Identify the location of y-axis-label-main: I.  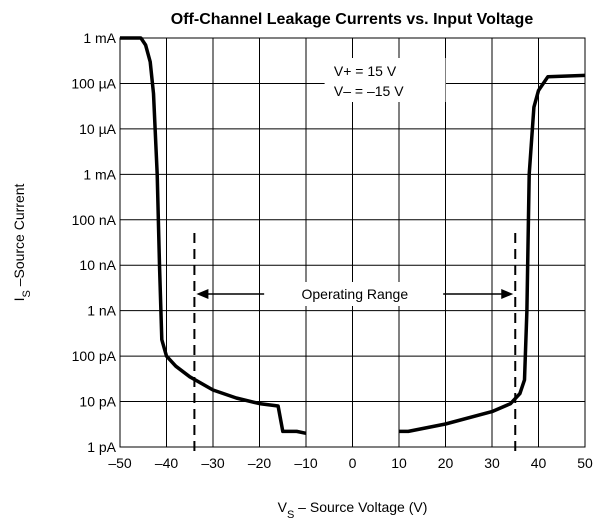
(19, 300).